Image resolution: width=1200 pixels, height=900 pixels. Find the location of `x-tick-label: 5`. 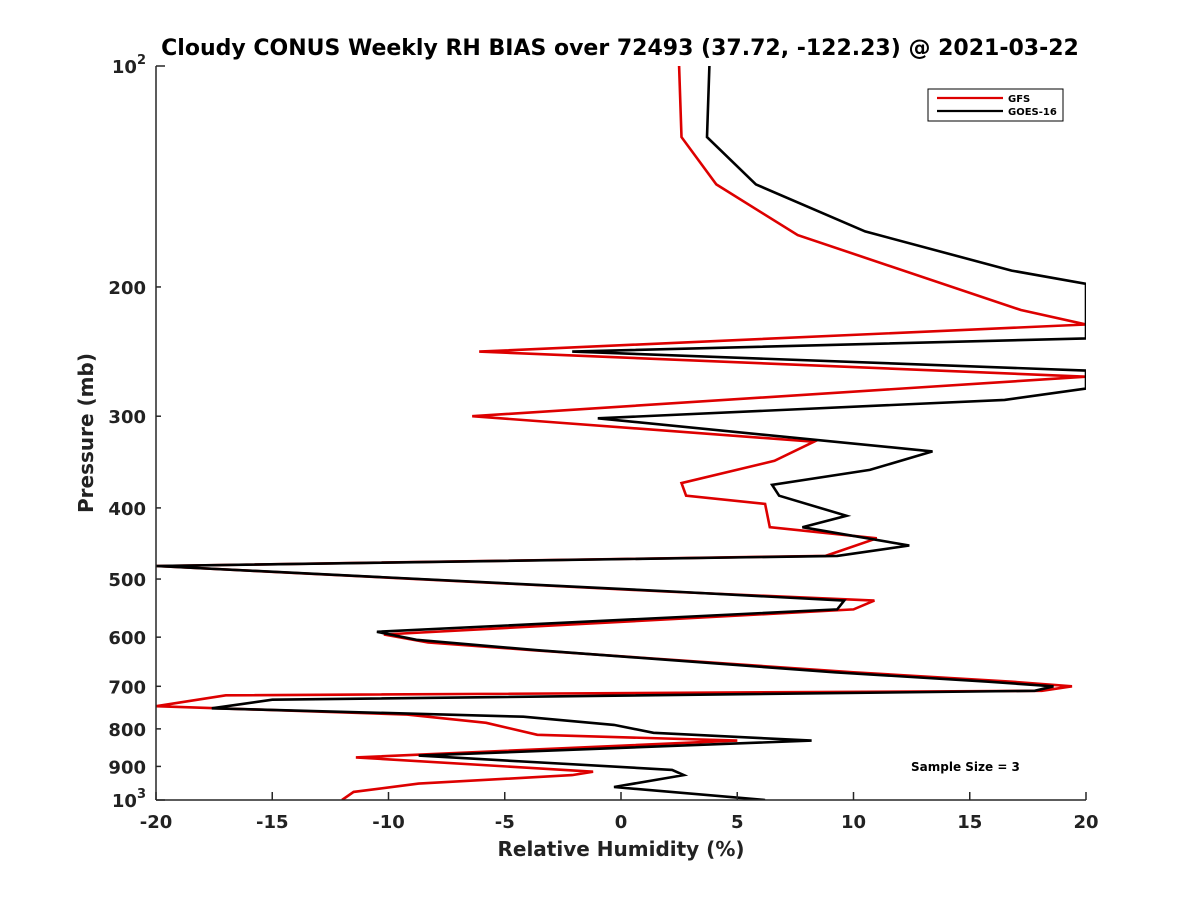

x-tick-label: 5 is located at coordinates (737, 822).